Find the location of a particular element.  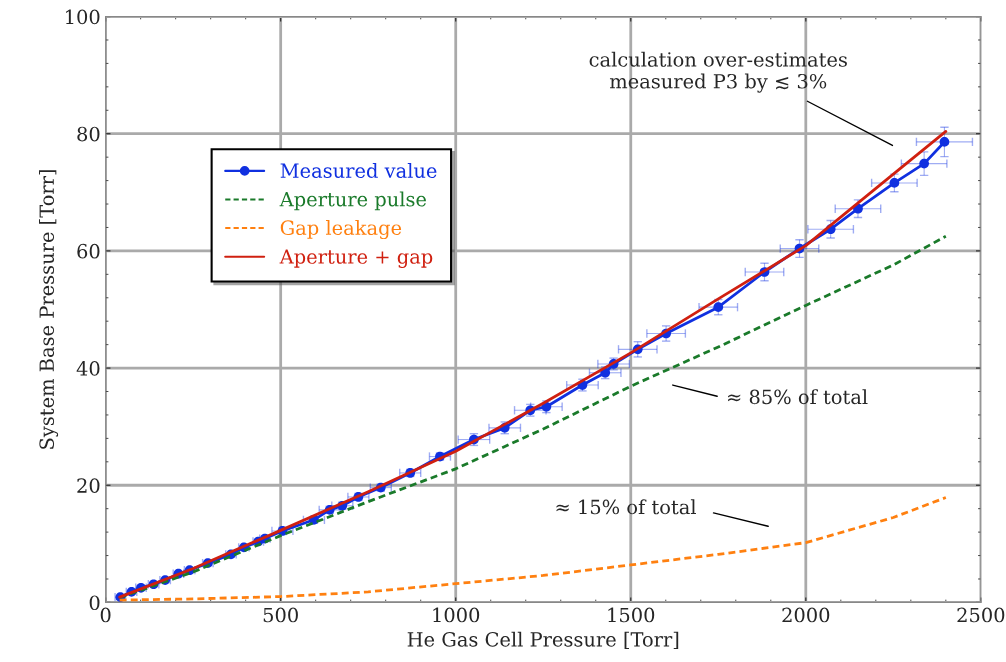

y-tick-label: 0 is located at coordinates (94, 603).